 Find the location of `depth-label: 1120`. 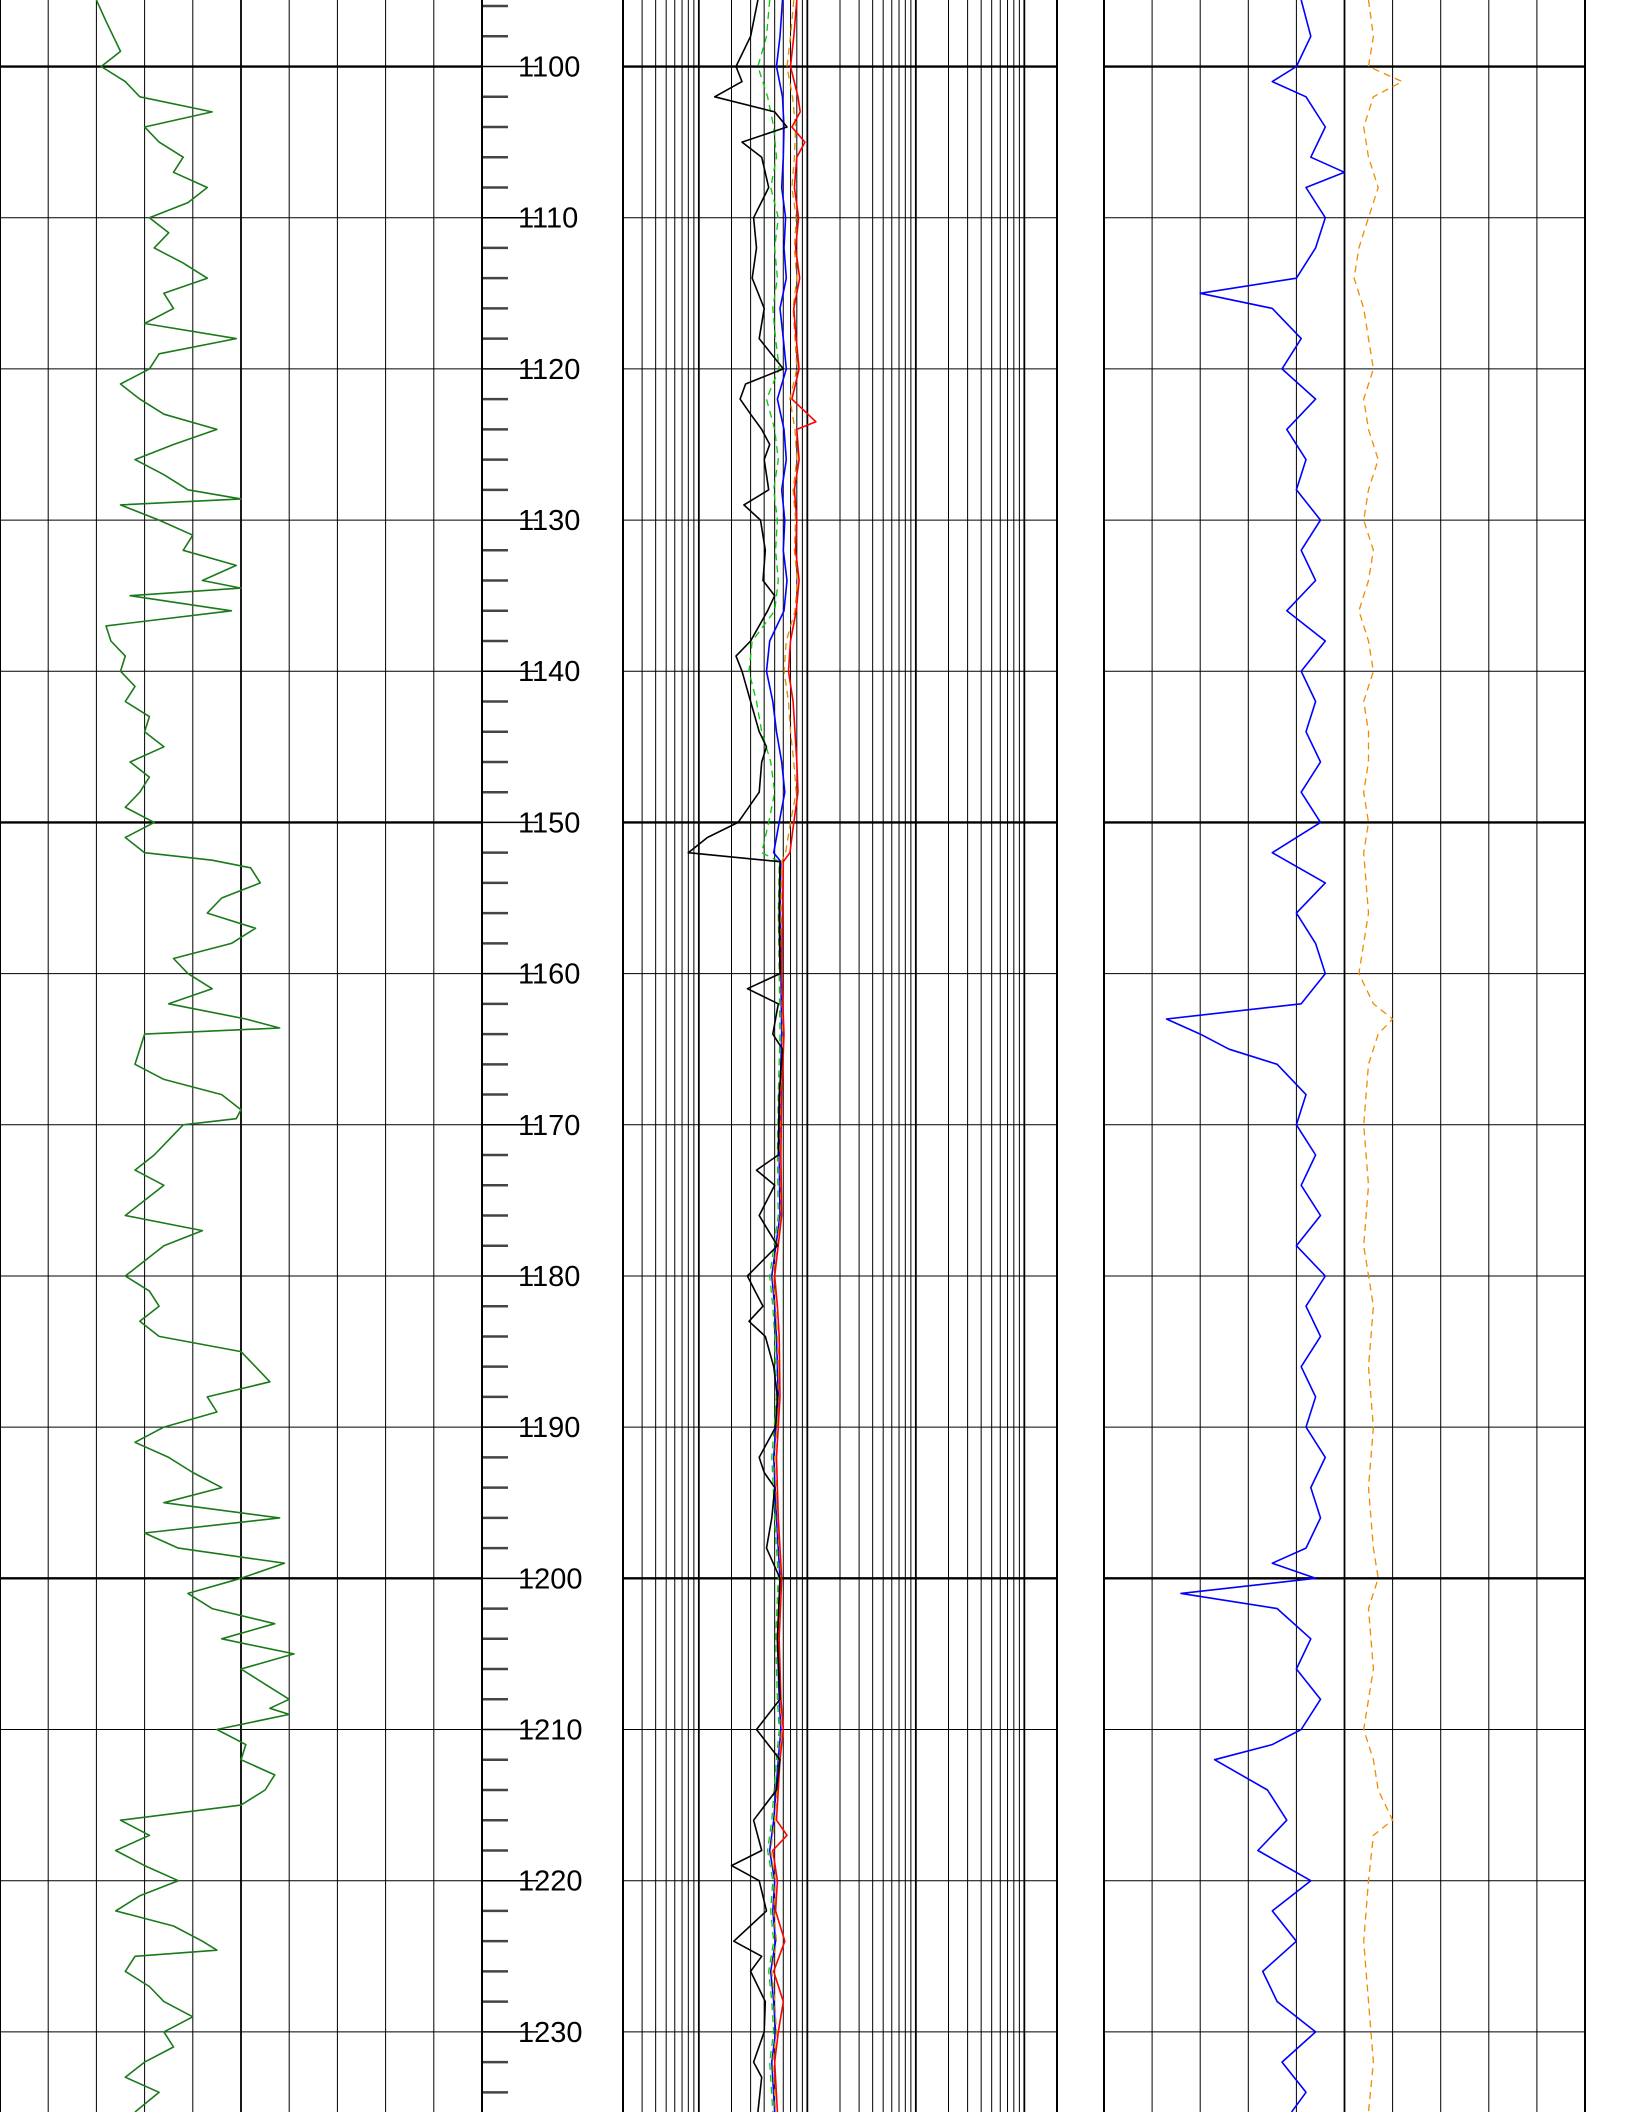

depth-label: 1120 is located at coordinates (549, 370).